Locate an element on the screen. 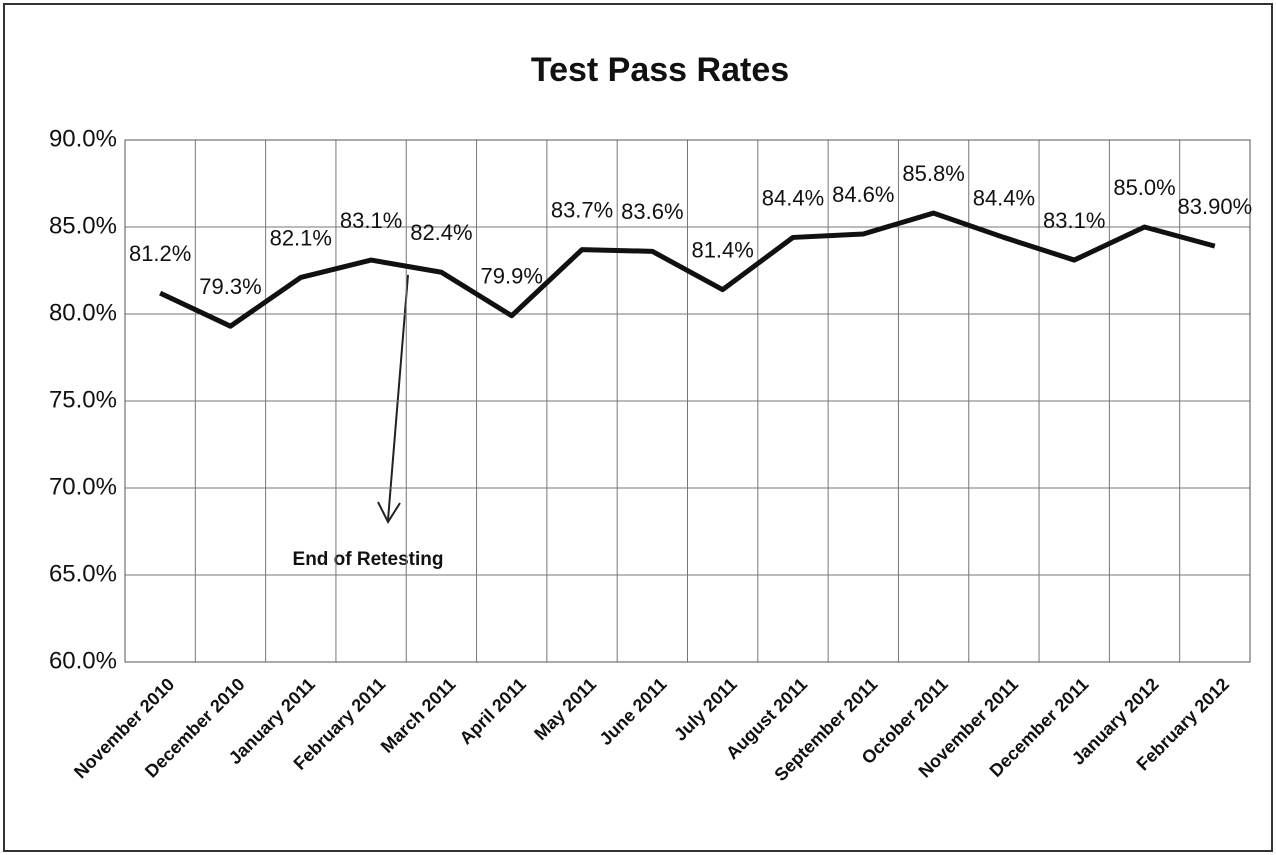 The height and width of the screenshot is (855, 1276). data-label: 85.8% is located at coordinates (933, 173).